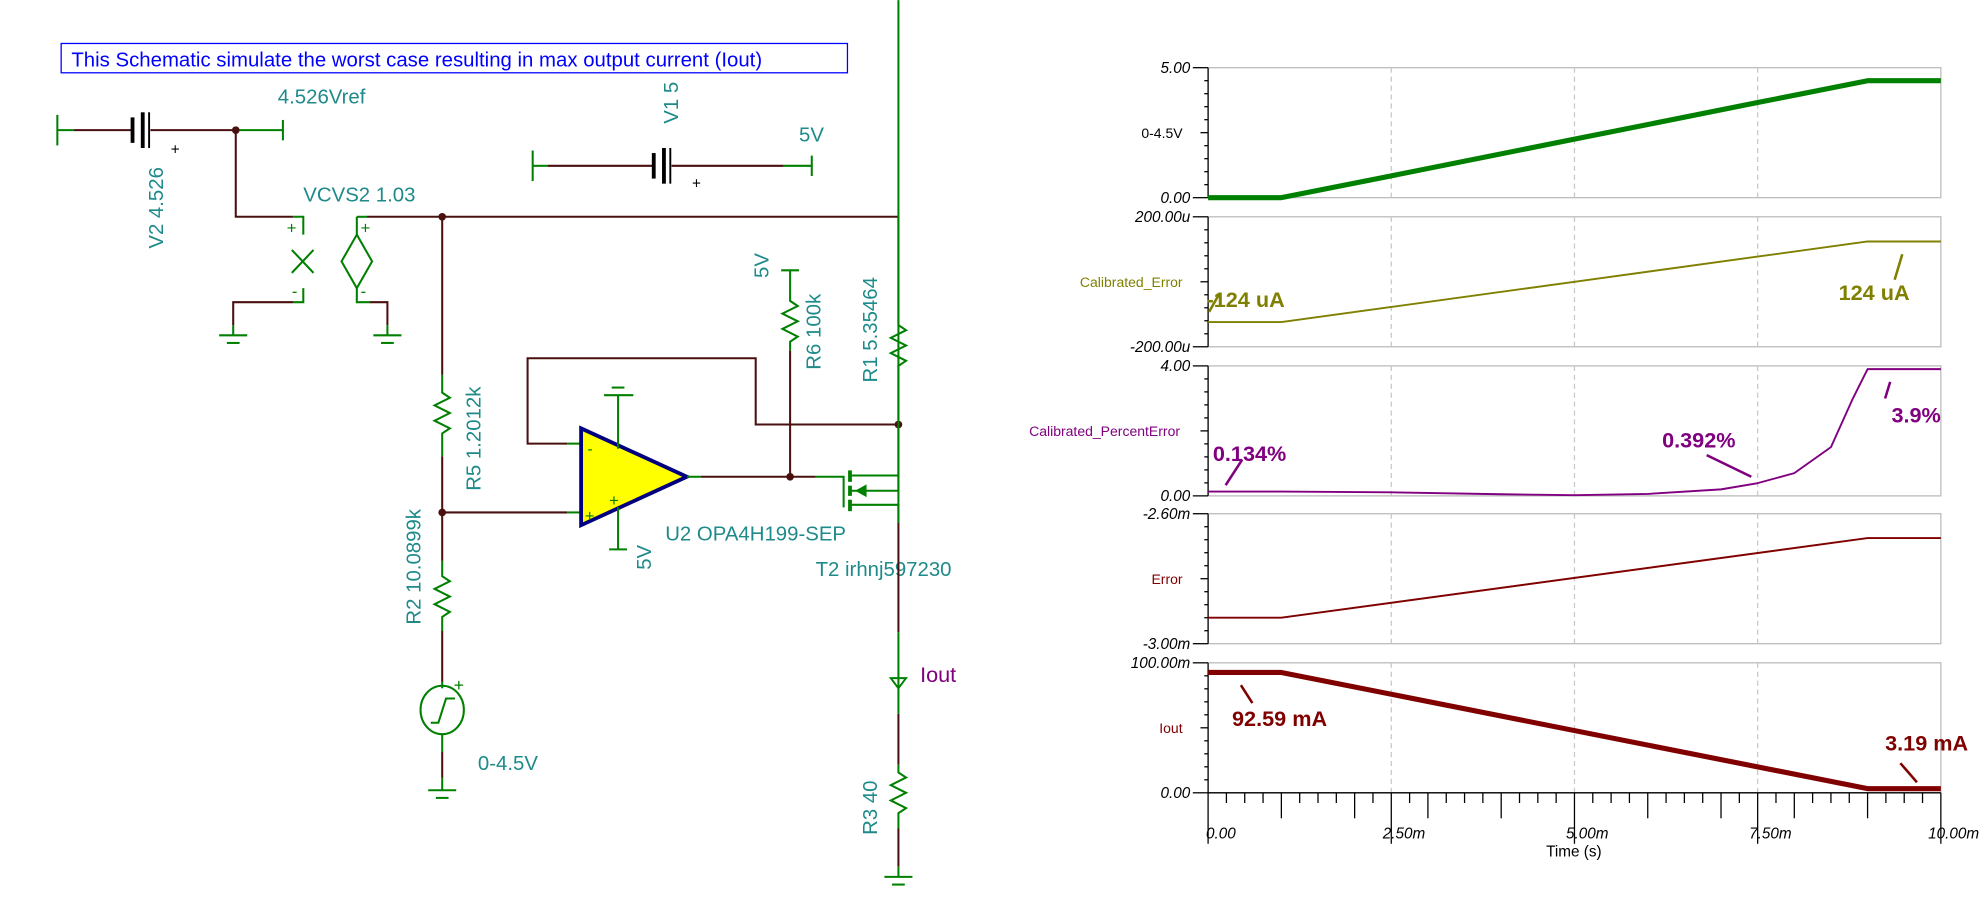 This screenshot has width=1988, height=900. What do you see at coordinates (1574, 730) in the screenshot?
I see `series-line-iout` at bounding box center [1574, 730].